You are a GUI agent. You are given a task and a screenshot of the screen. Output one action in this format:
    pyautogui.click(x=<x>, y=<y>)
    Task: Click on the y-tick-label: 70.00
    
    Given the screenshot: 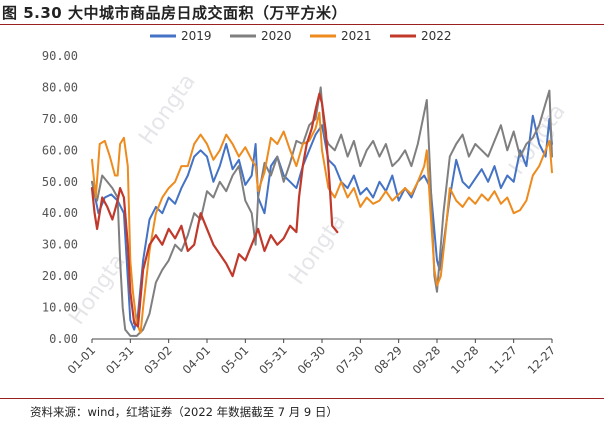 What is the action you would take?
    pyautogui.click(x=60, y=119)
    